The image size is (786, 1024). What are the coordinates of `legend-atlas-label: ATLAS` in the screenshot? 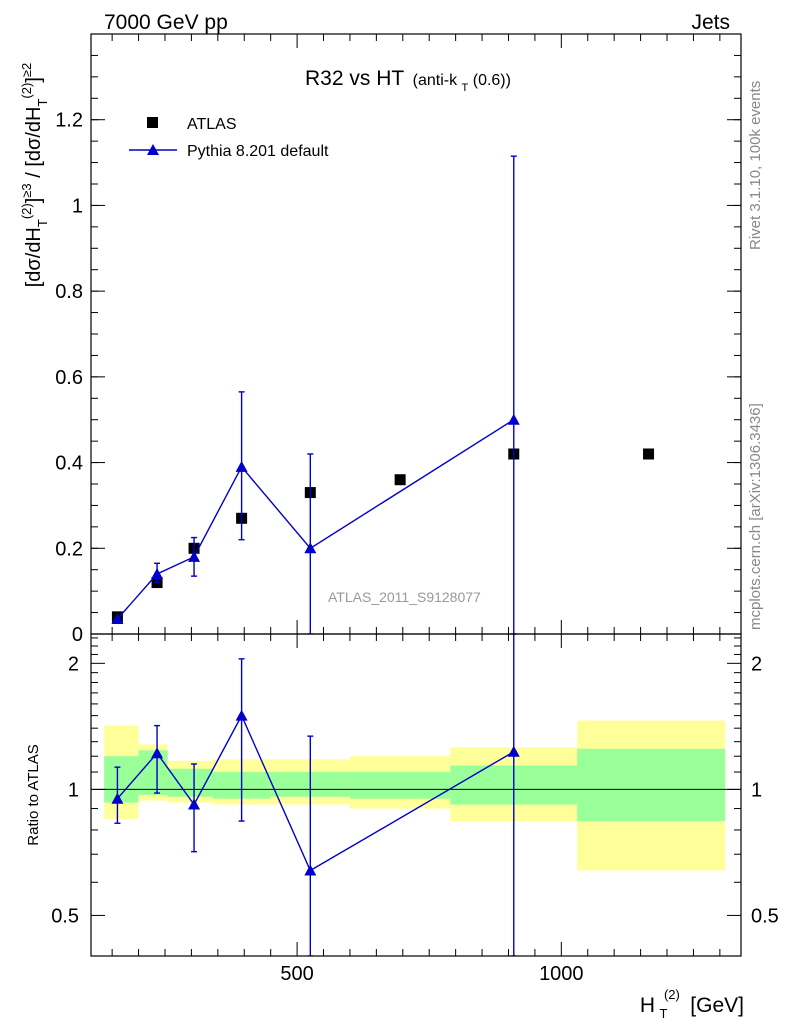 It's located at (212, 124).